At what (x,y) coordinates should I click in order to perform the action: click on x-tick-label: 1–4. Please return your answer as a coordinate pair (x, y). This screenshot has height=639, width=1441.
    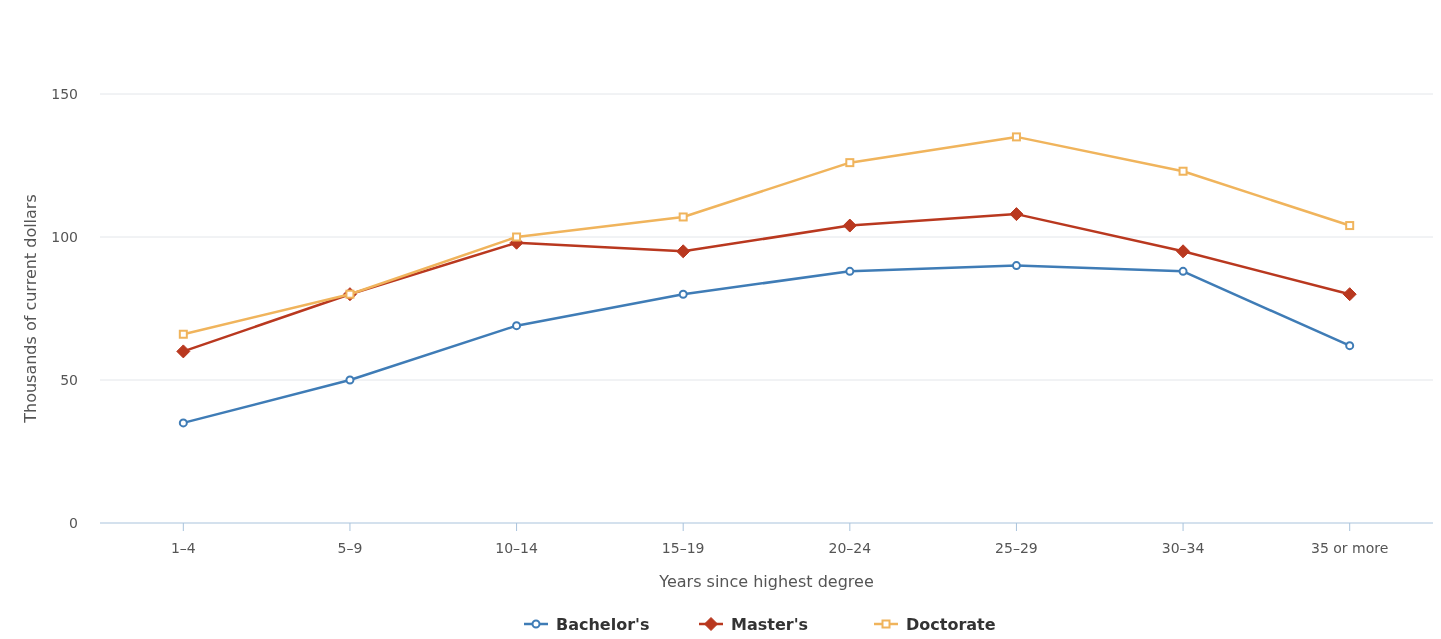
    Looking at the image, I should click on (183, 548).